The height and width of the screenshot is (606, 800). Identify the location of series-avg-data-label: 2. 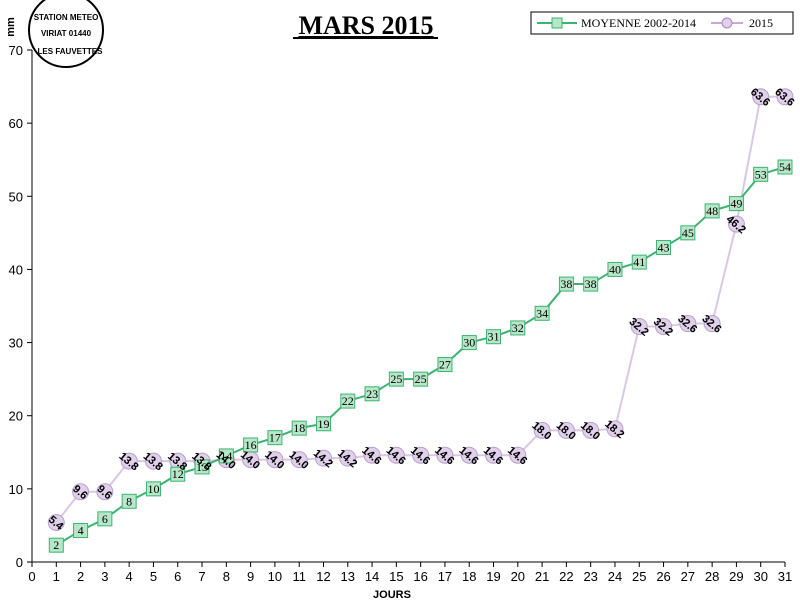
(56, 545).